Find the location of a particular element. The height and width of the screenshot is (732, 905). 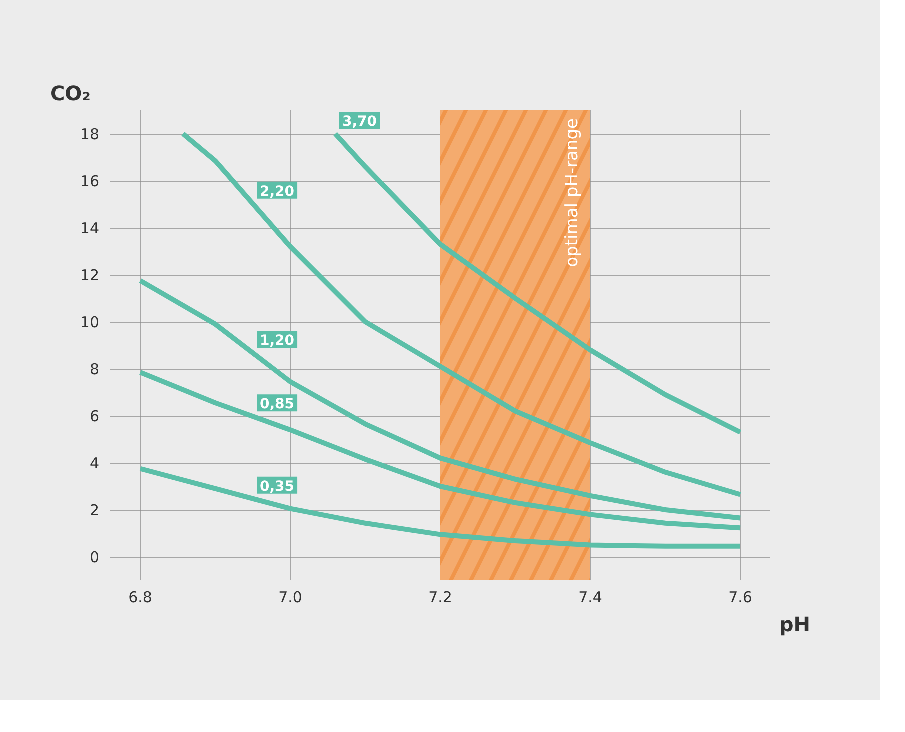

y-tick-label: 4 is located at coordinates (95, 463).